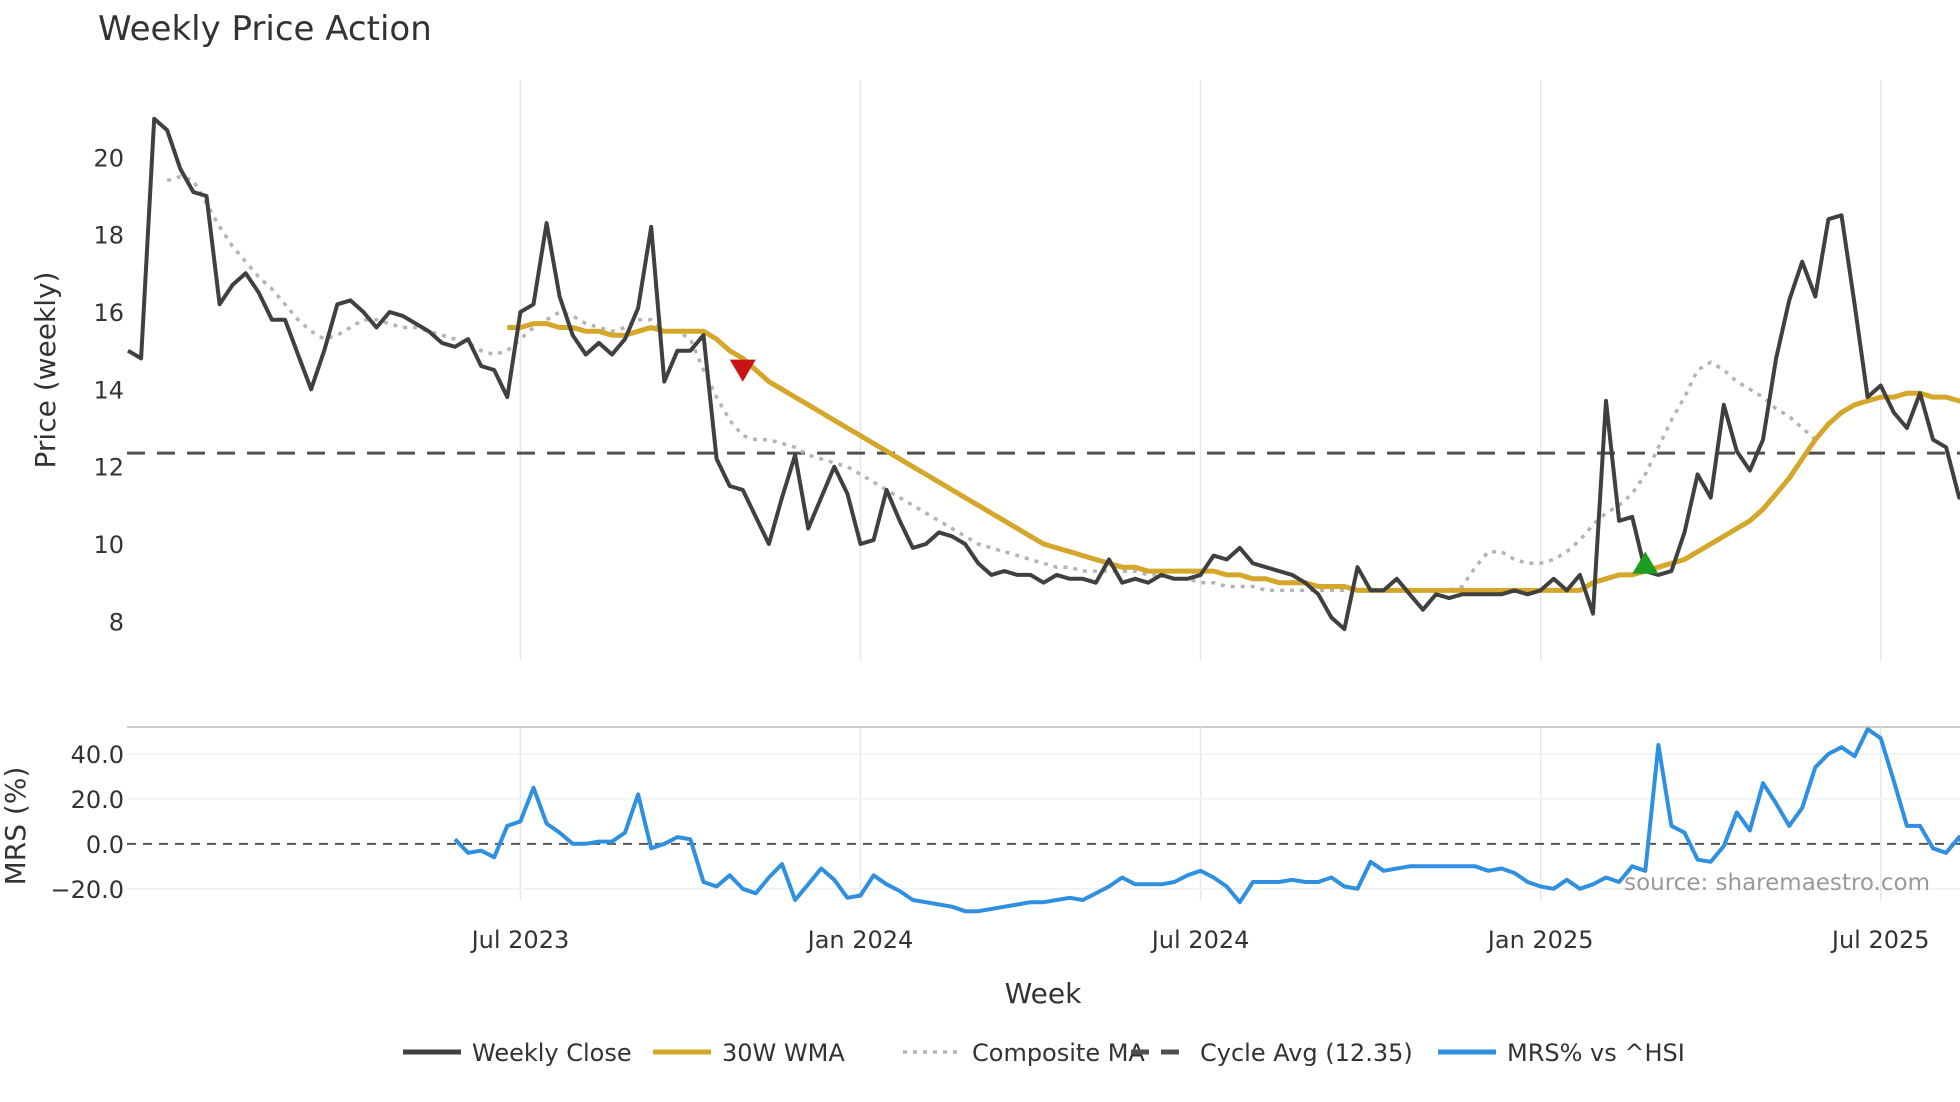  Describe the element at coordinates (1043, 993) in the screenshot. I see `x-axis-label: Week` at that location.